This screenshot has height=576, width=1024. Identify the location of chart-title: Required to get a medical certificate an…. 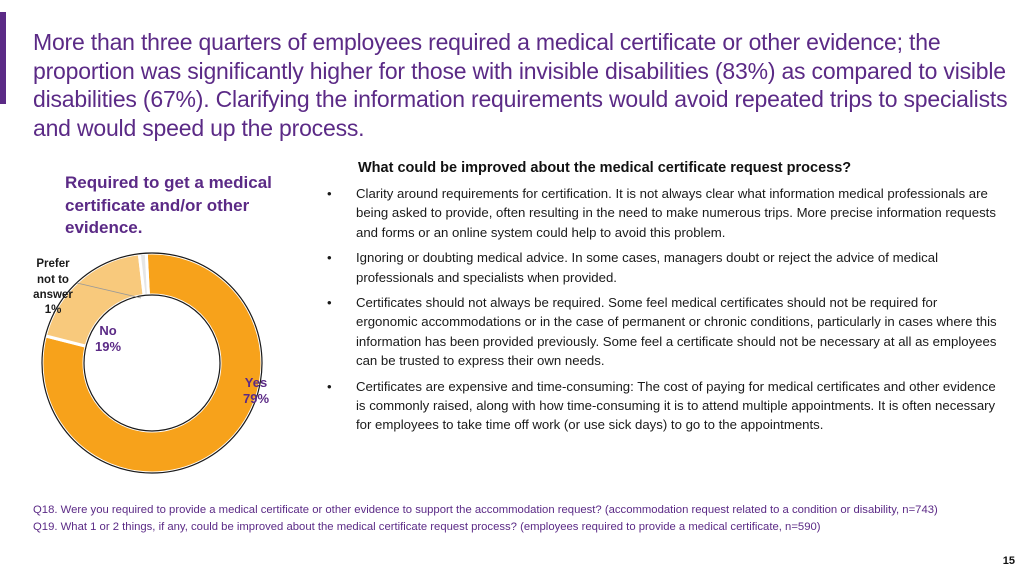
(168, 205).